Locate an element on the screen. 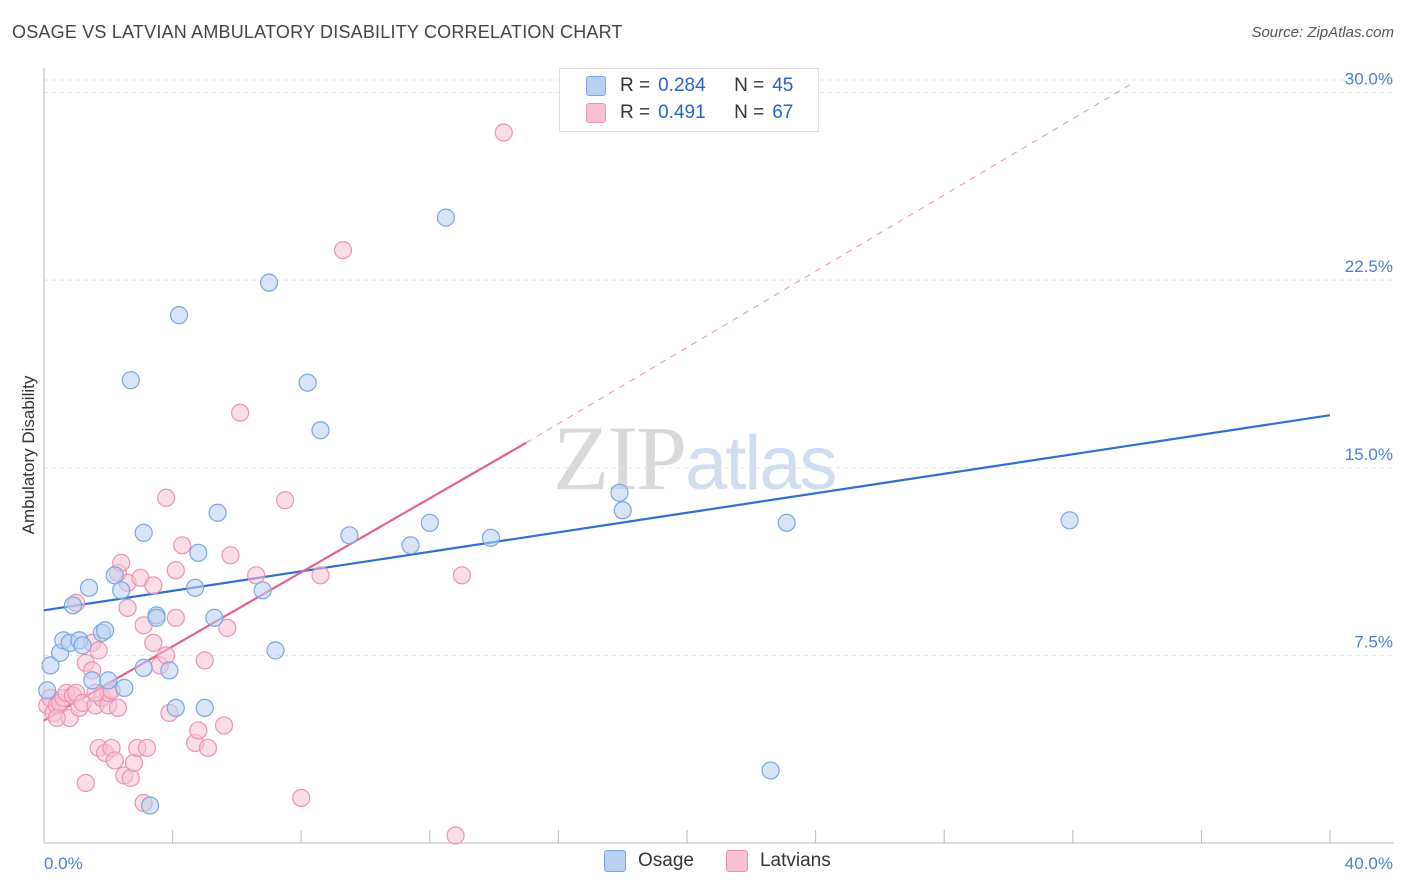 This screenshot has height=892, width=1406. source-credit: Source: ZipAtlas.com is located at coordinates (1322, 32).